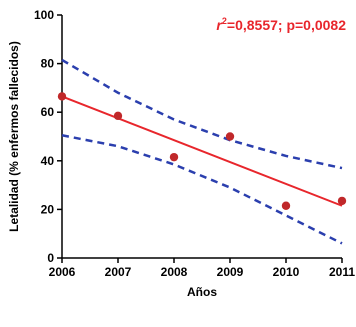  I want to click on stat-text: =0,8557; p=0,0082, so click(286, 25).